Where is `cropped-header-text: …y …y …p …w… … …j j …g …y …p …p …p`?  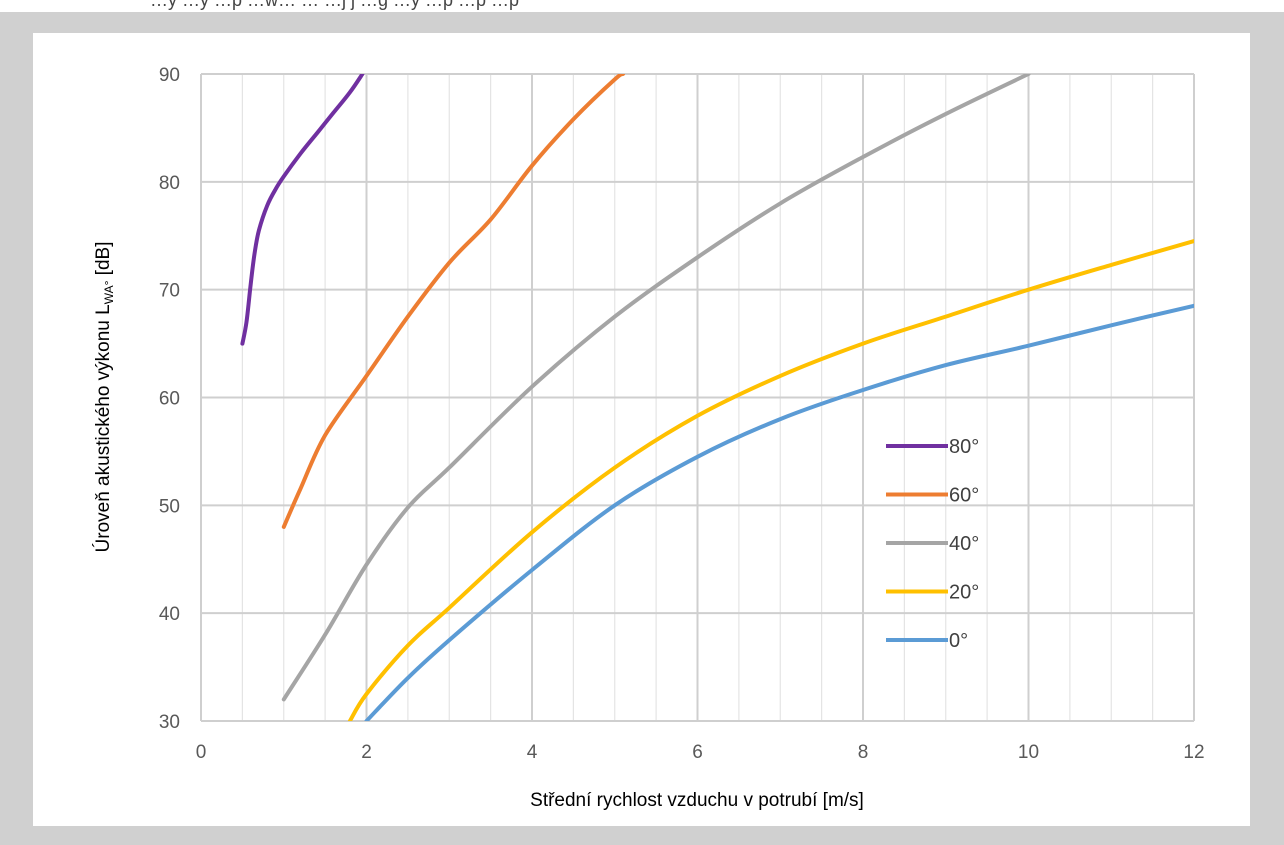 cropped-header-text: …y …y …p …w… … …j j …g …y …p …p …p is located at coordinates (642, 6).